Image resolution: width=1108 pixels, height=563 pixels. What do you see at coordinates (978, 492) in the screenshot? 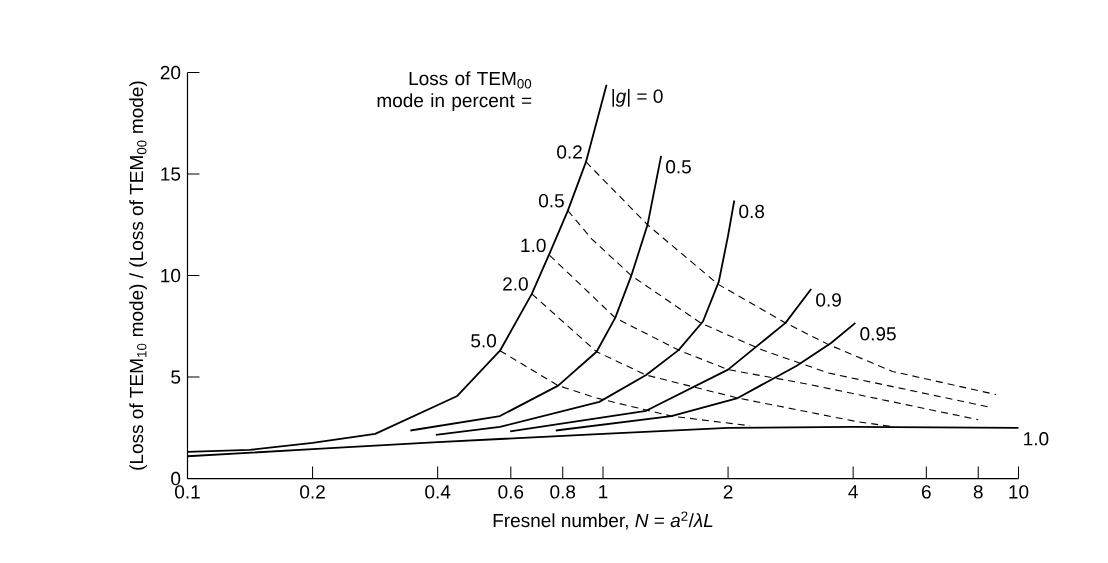
I see `x-tick-label: 8` at bounding box center [978, 492].